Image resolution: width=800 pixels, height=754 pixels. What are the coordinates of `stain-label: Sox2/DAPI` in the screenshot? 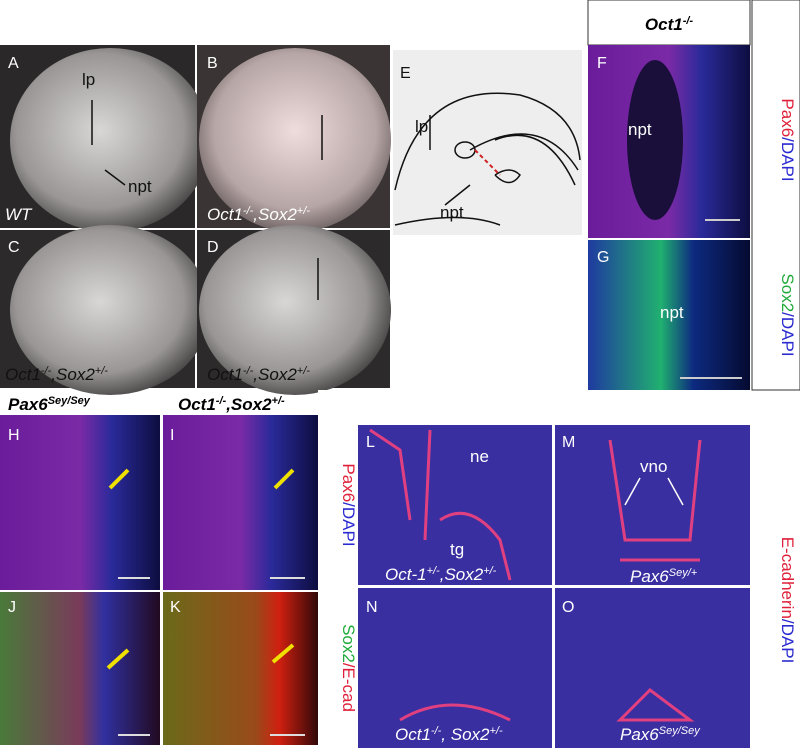 It's located at (787, 314).